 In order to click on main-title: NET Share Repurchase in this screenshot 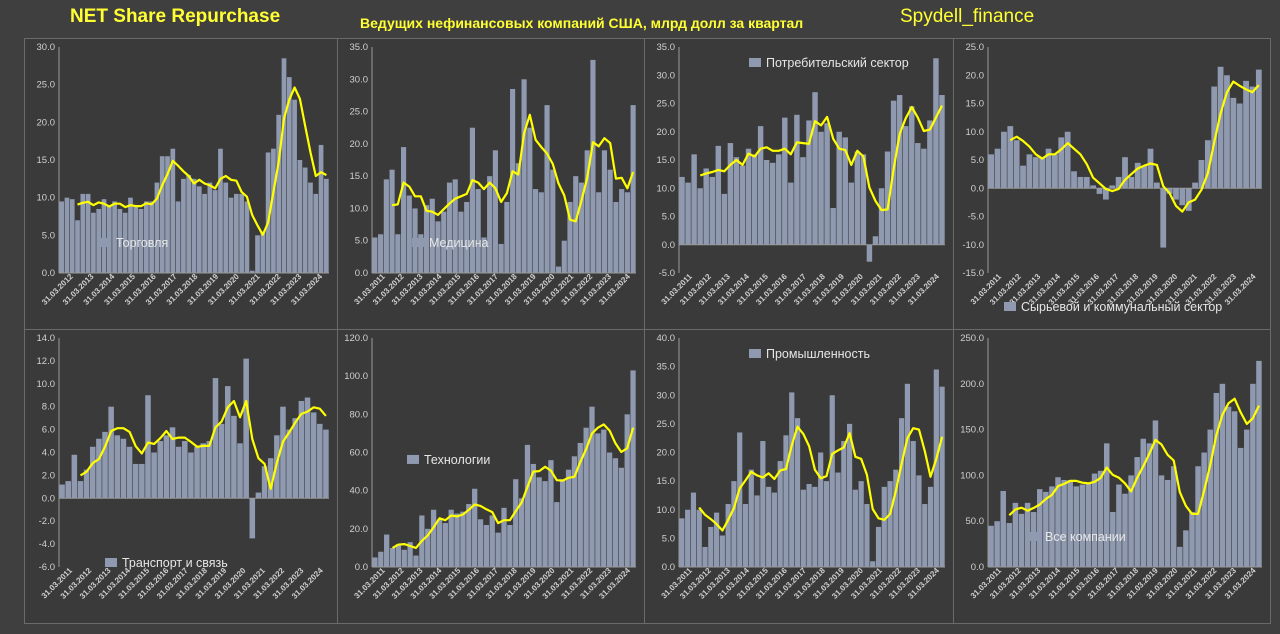, I will do `click(175, 16)`.